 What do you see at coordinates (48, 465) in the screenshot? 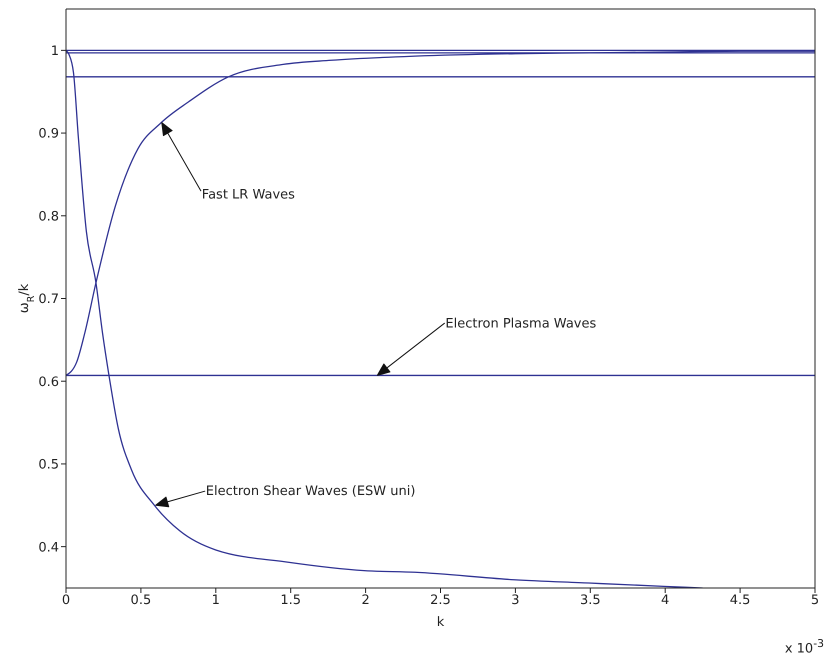
I see `y-tick-label: 0.5` at bounding box center [48, 465].